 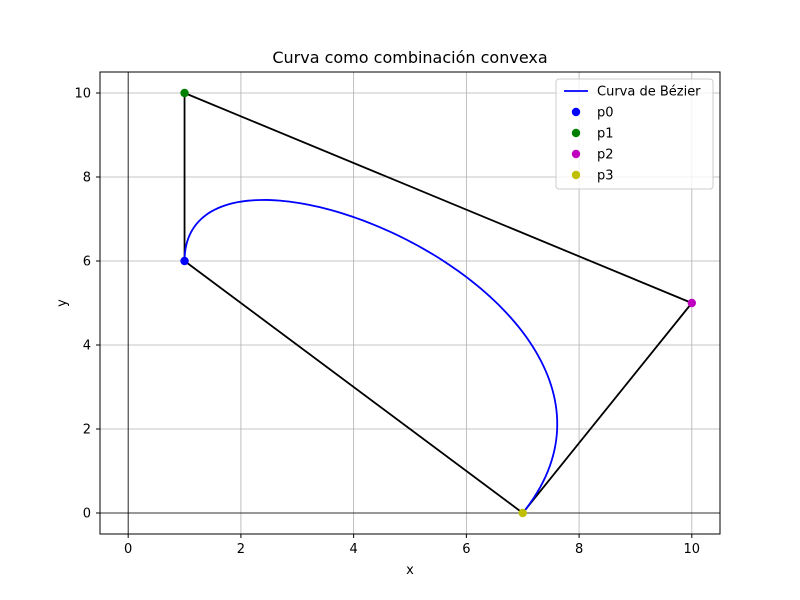 What do you see at coordinates (605, 155) in the screenshot?
I see `legend-entry-label: p2` at bounding box center [605, 155].